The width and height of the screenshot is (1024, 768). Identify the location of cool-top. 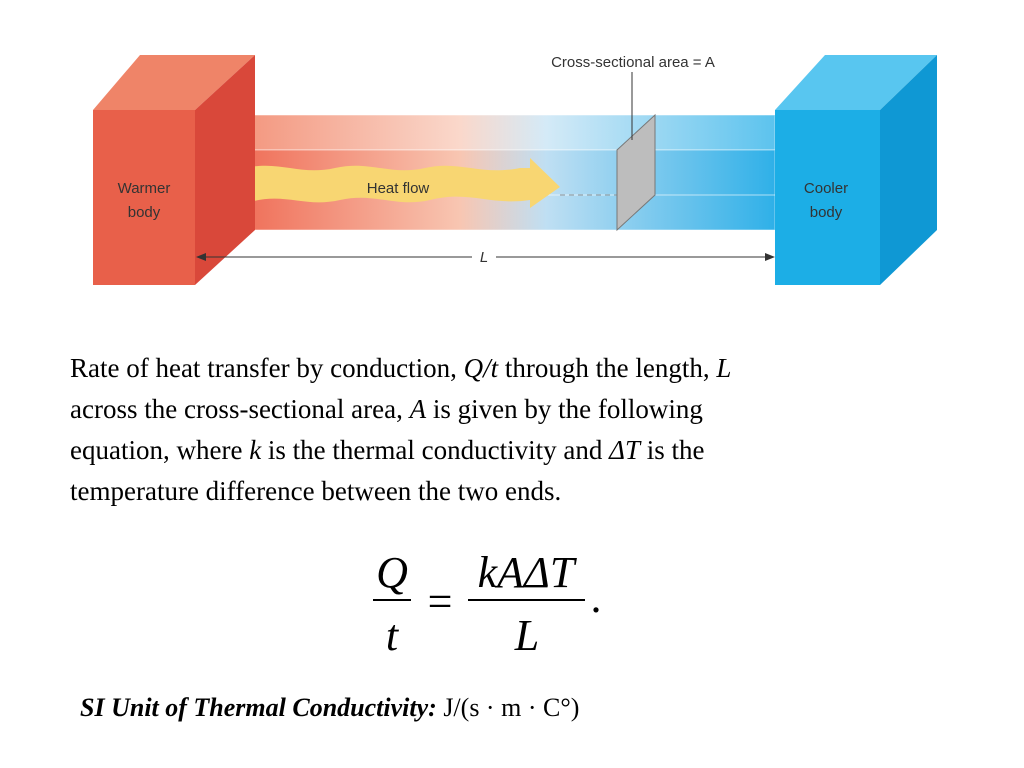
(856, 82).